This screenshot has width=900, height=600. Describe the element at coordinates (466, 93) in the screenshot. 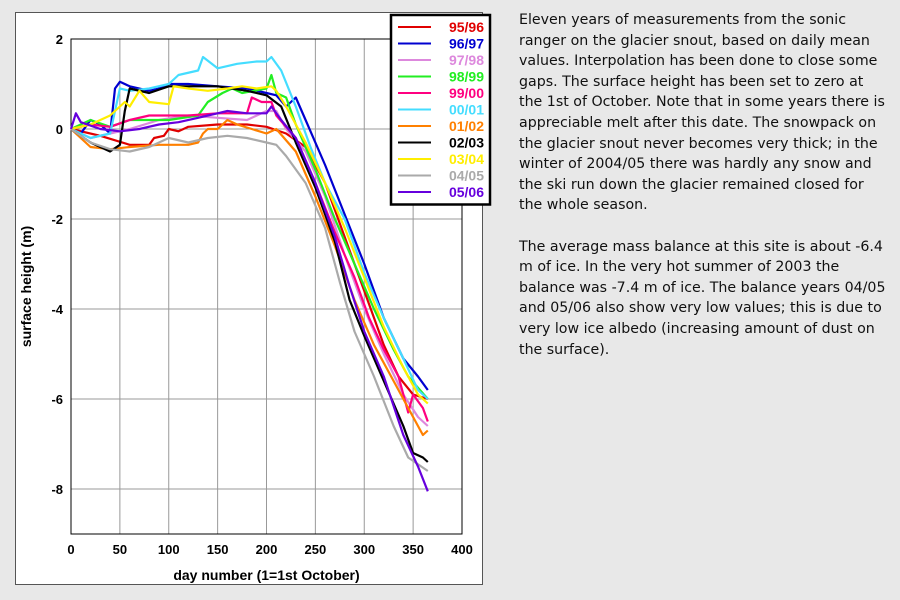

I see `legend-label: 99/00` at that location.